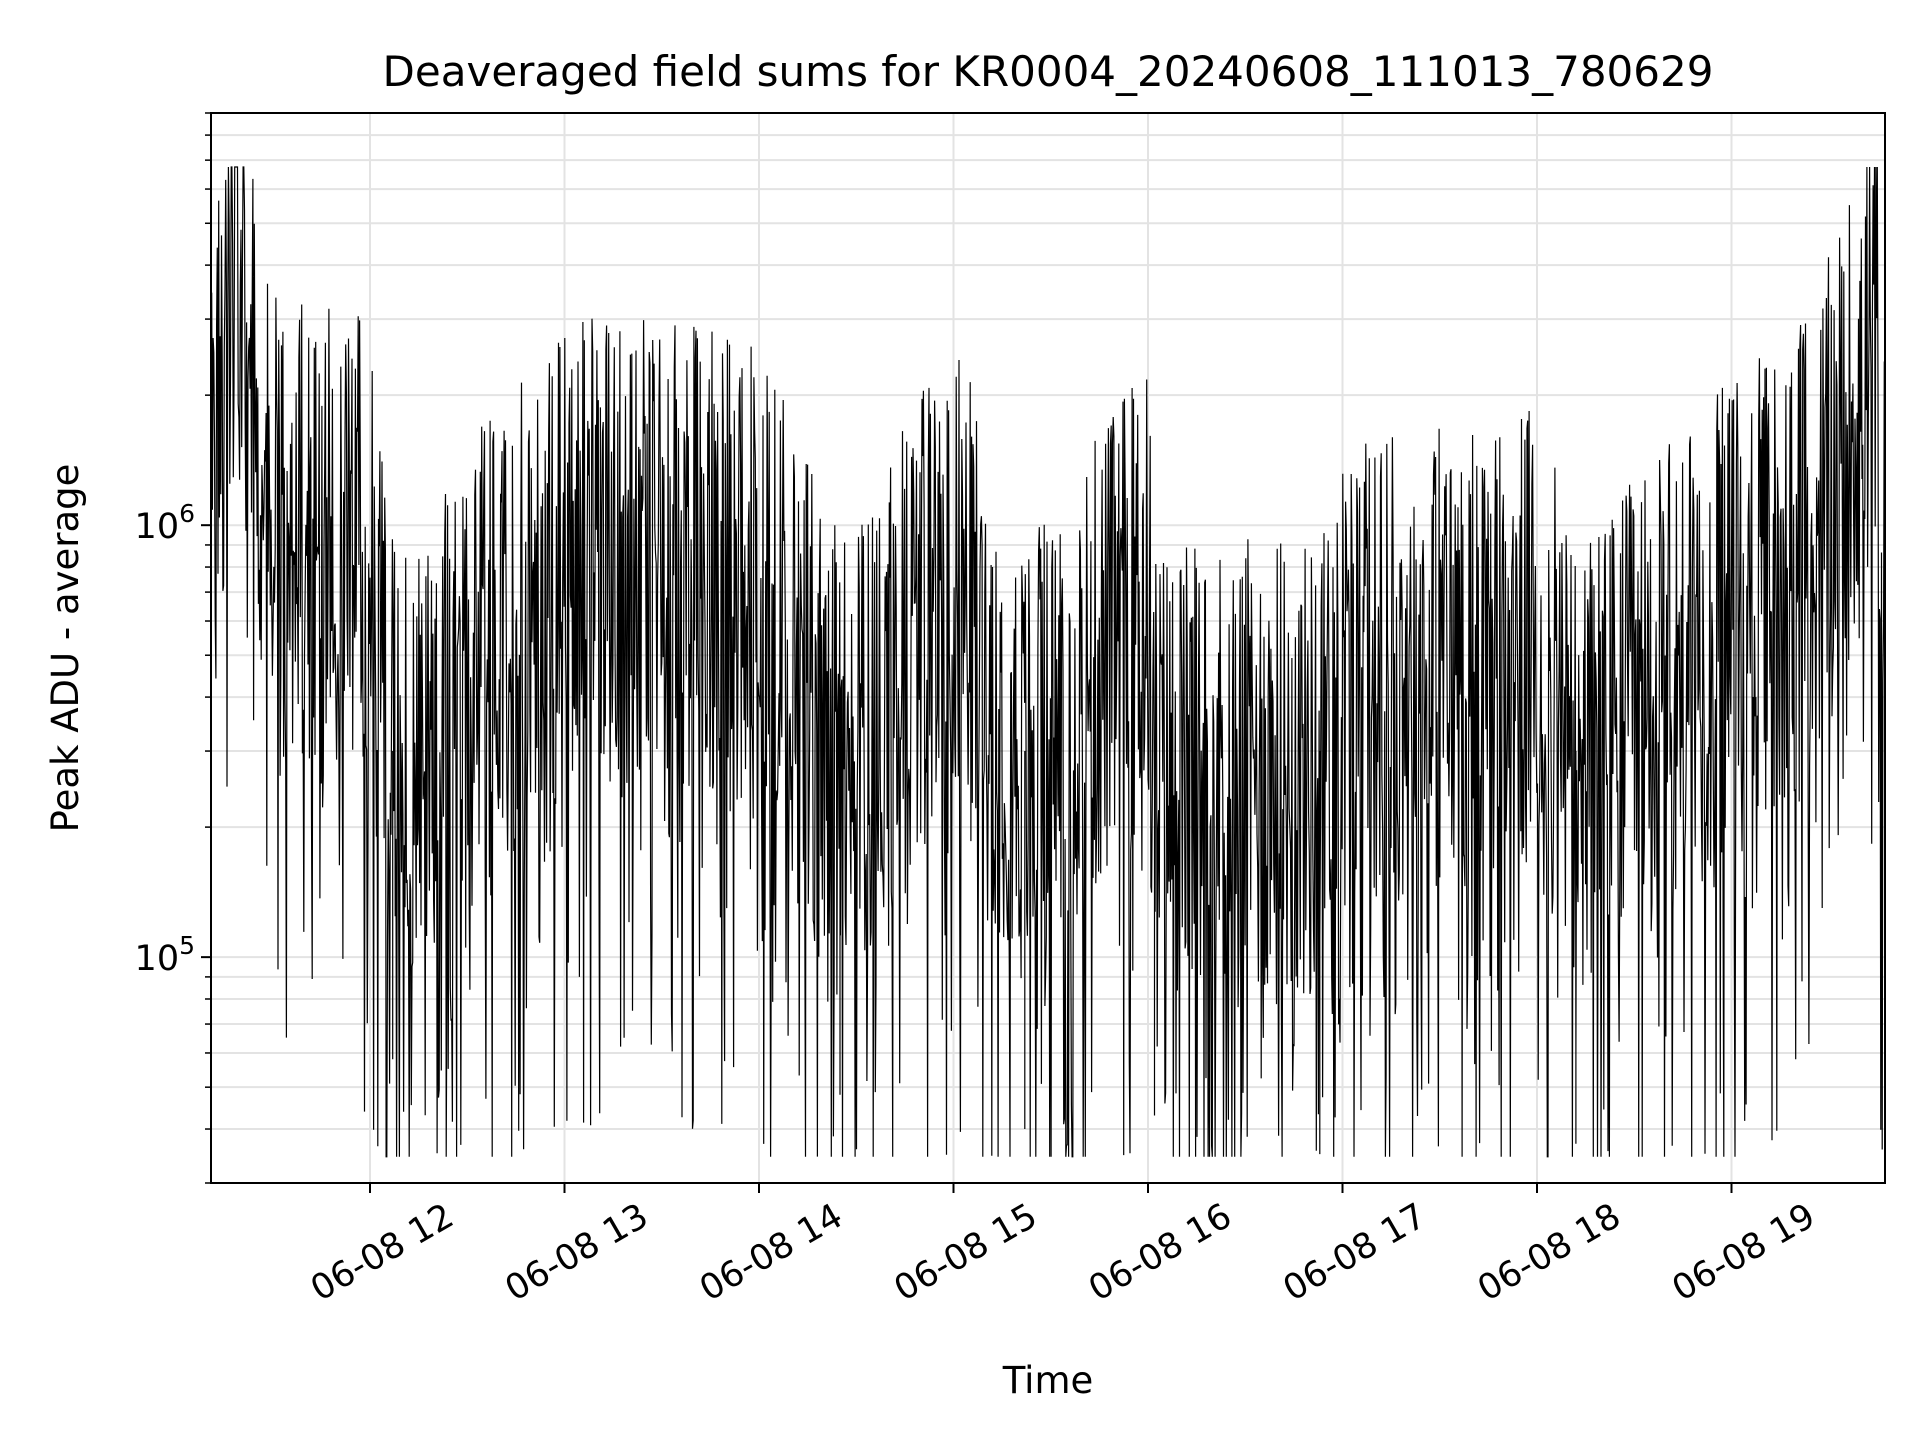 The width and height of the screenshot is (1920, 1440). I want to click on y-axis-label: Peak ADU - average, so click(65, 648).